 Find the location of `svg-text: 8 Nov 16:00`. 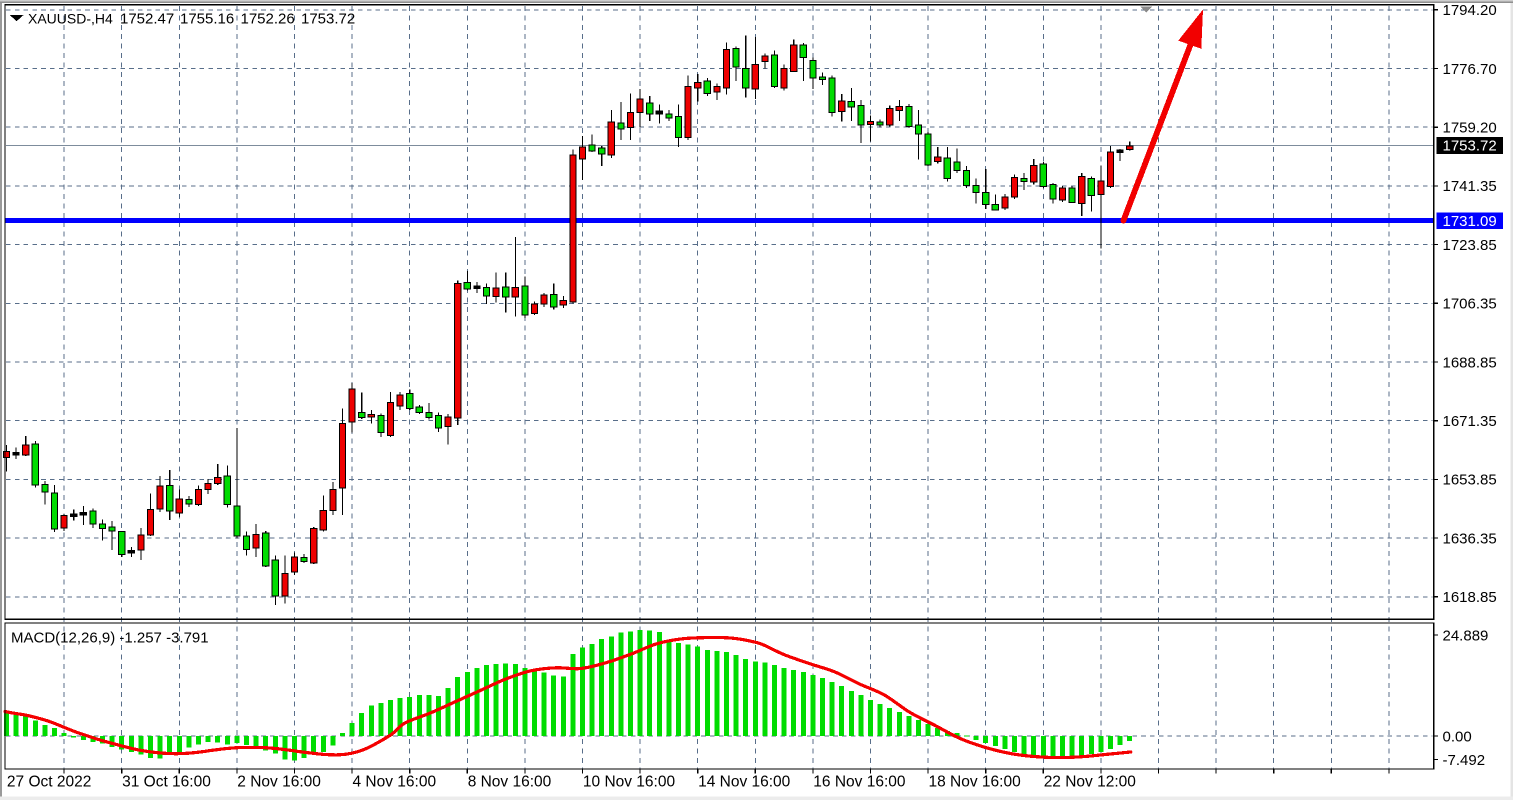

svg-text: 8 Nov 16:00 is located at coordinates (510, 782).